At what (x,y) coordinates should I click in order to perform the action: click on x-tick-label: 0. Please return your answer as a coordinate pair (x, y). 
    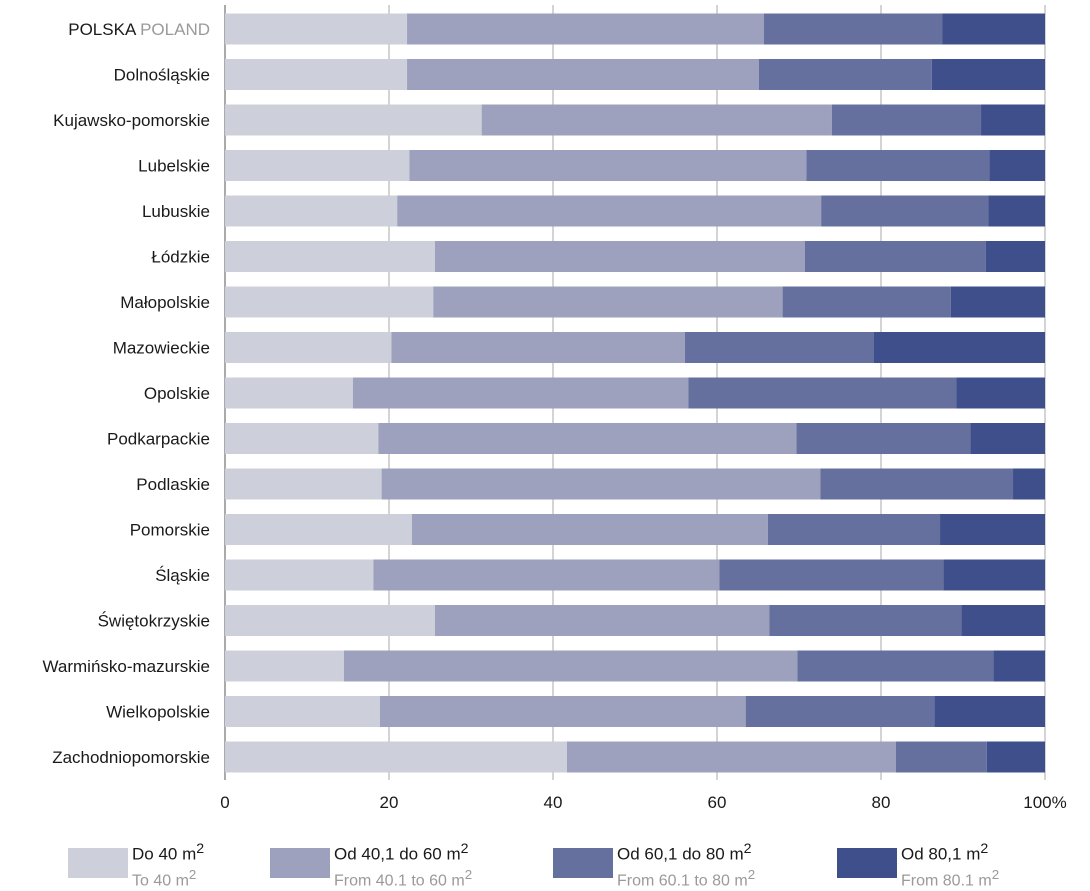
    Looking at the image, I should click on (224, 802).